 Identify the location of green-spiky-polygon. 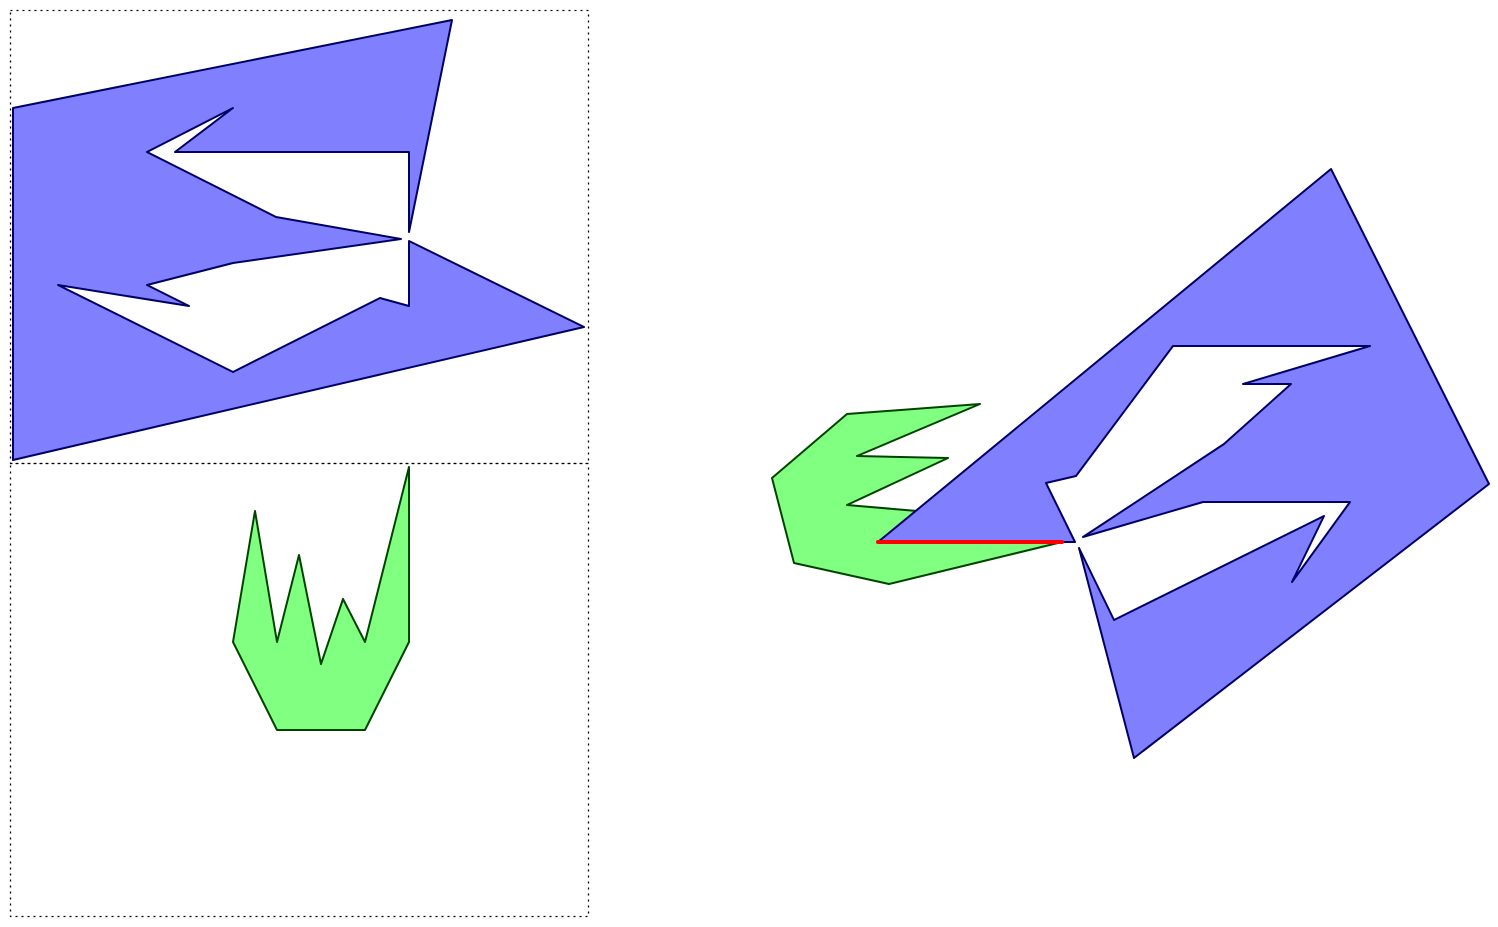
(321, 598).